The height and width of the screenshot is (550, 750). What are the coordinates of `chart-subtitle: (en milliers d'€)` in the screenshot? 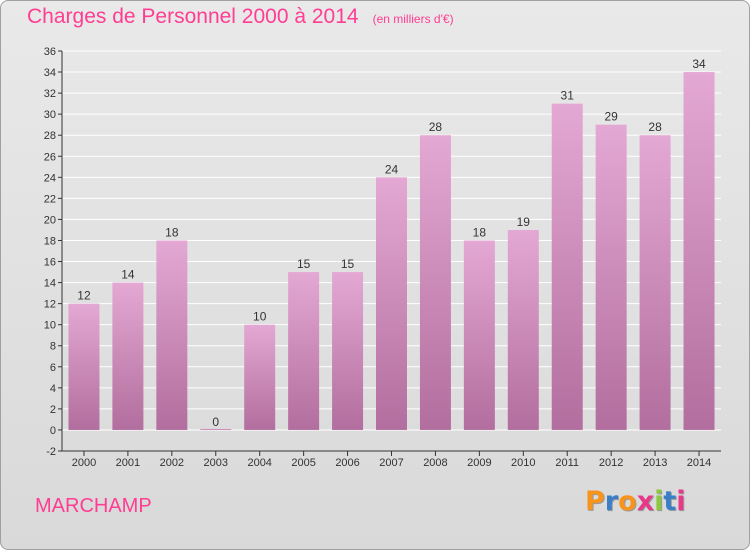 It's located at (413, 19).